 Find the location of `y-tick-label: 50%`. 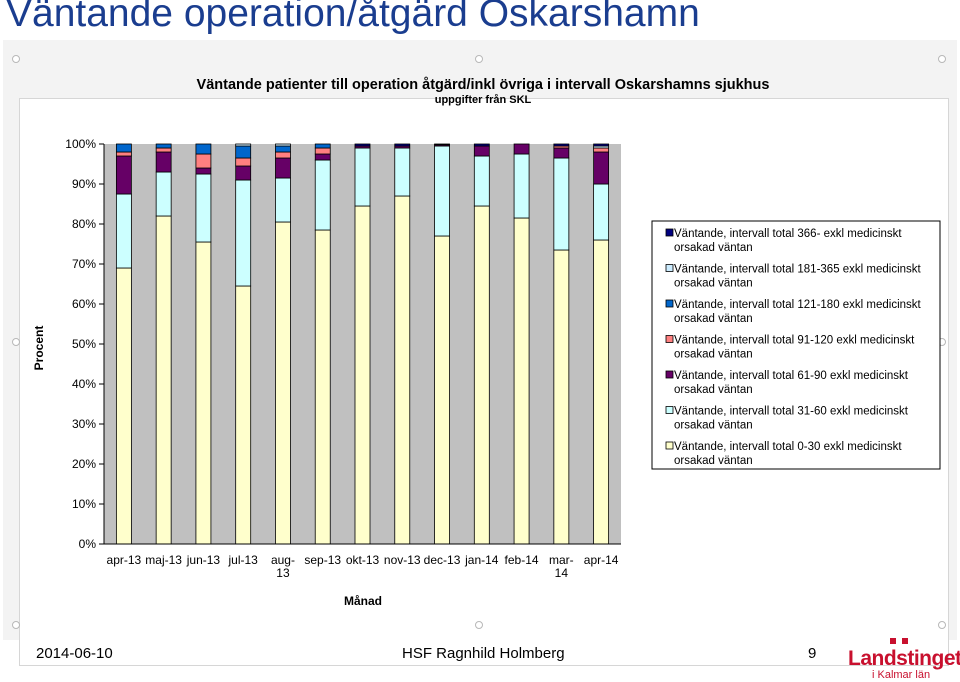

y-tick-label: 50% is located at coordinates (84, 344).